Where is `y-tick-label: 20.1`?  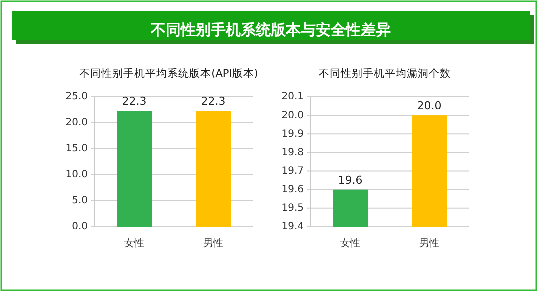
y-tick-label: 20.1 is located at coordinates (293, 97).